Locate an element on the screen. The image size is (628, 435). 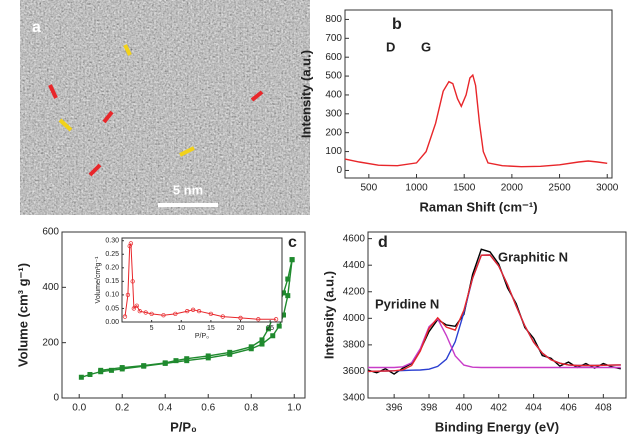
y-tick-label: 0 is located at coordinates (339, 170).